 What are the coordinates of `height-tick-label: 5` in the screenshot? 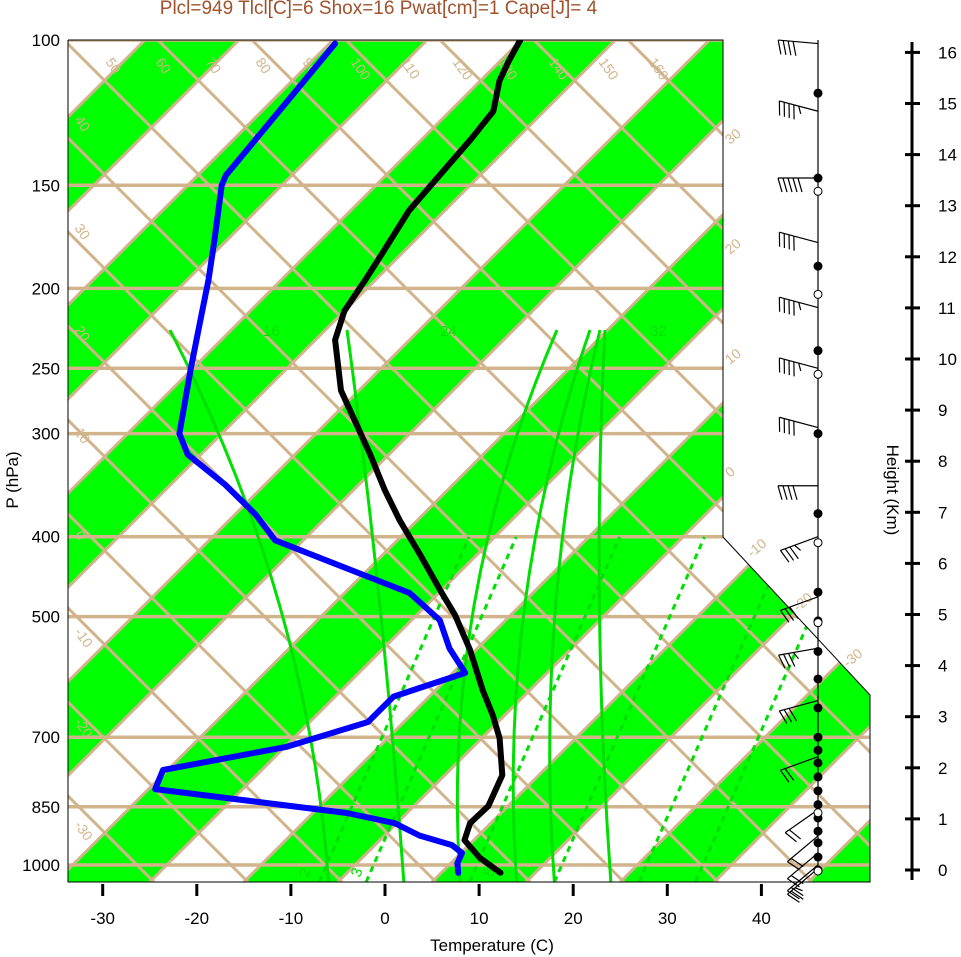 It's located at (942, 615).